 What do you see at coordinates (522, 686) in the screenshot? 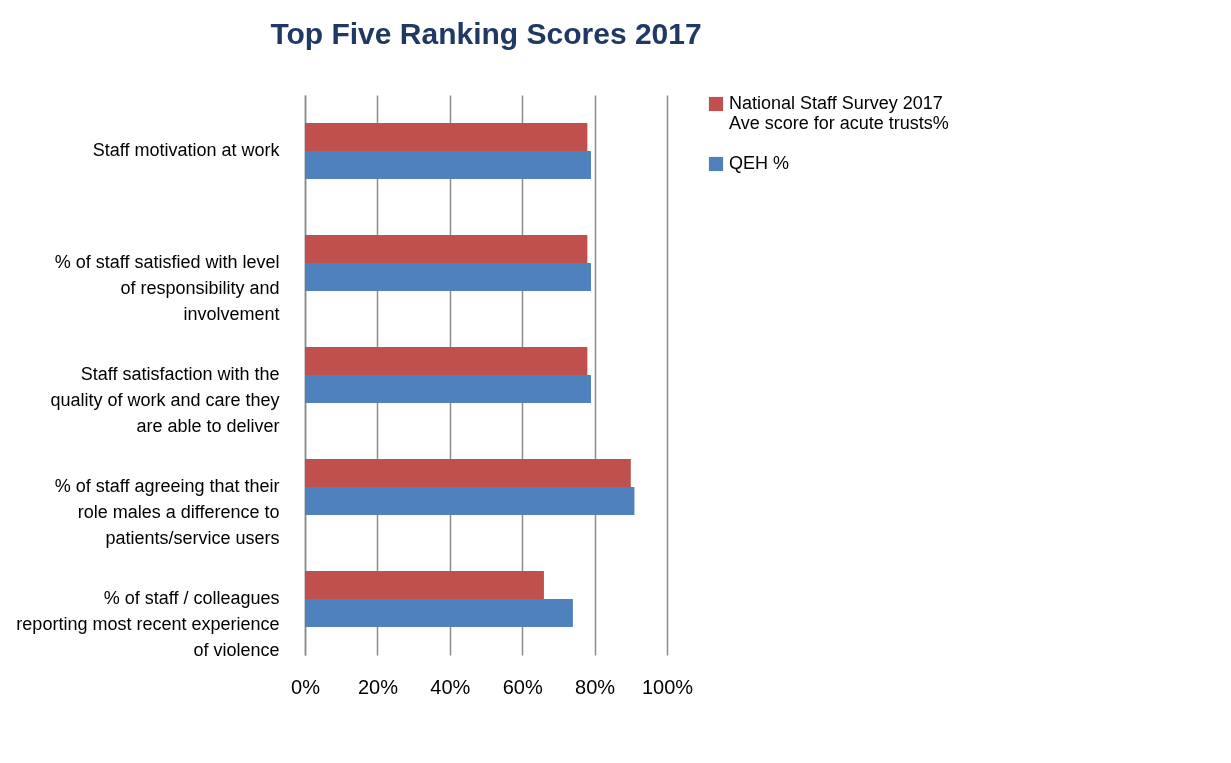
I see `x-tick-label: 60%` at bounding box center [522, 686].